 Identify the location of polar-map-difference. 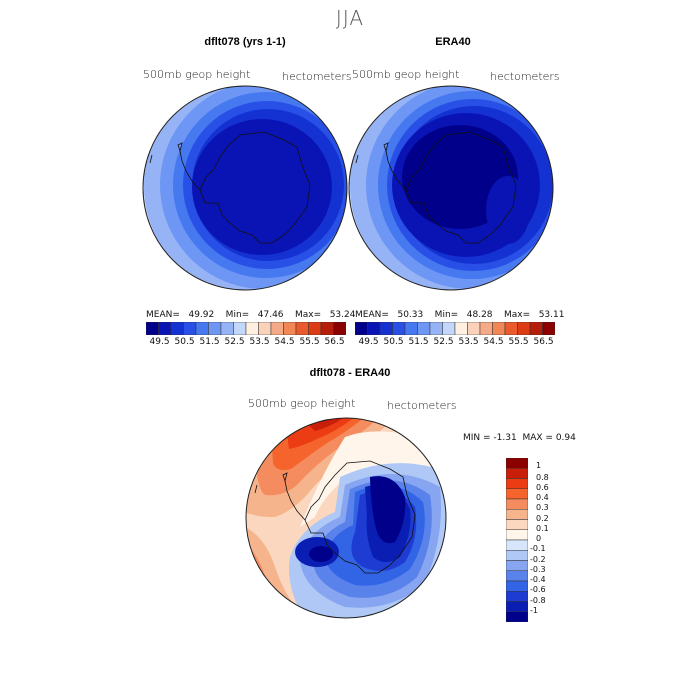
(346, 518).